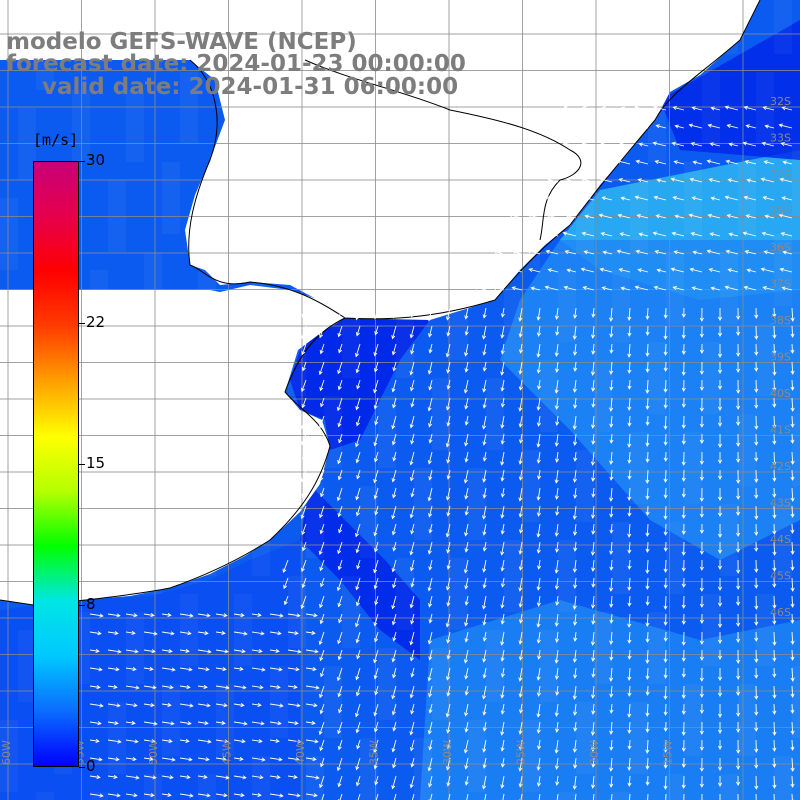 This screenshot has width=800, height=800. I want to click on latitude-label: 38S, so click(780, 320).